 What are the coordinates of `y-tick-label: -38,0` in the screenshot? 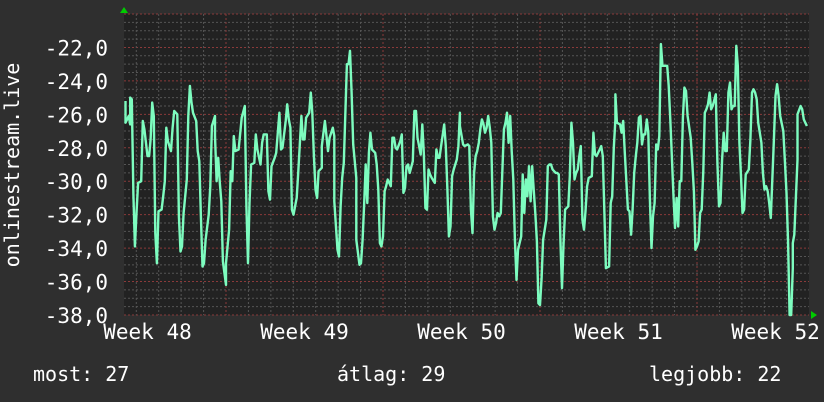 It's located at (76, 316).